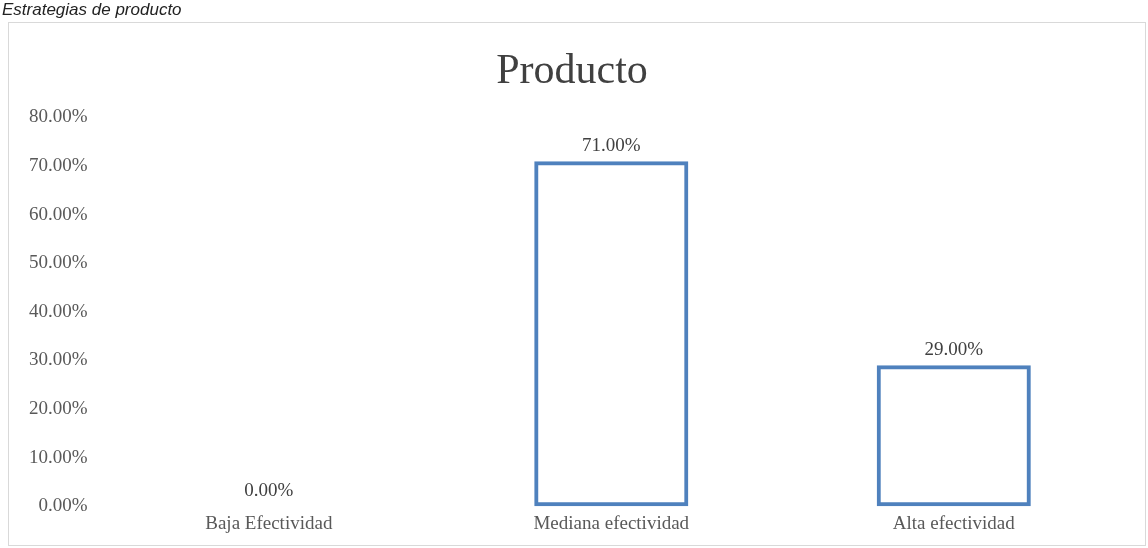 Image resolution: width=1148 pixels, height=548 pixels. Describe the element at coordinates (58, 359) in the screenshot. I see `y-tick-label: 30.00%` at that location.